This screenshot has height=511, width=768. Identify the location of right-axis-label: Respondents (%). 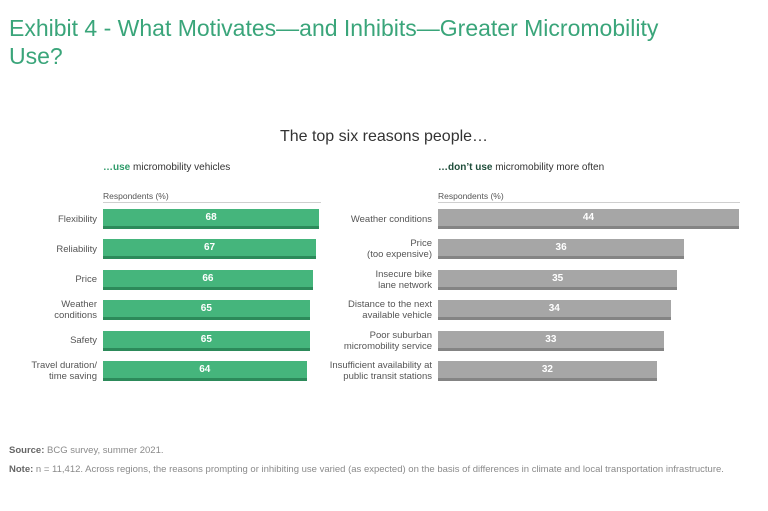
(471, 196).